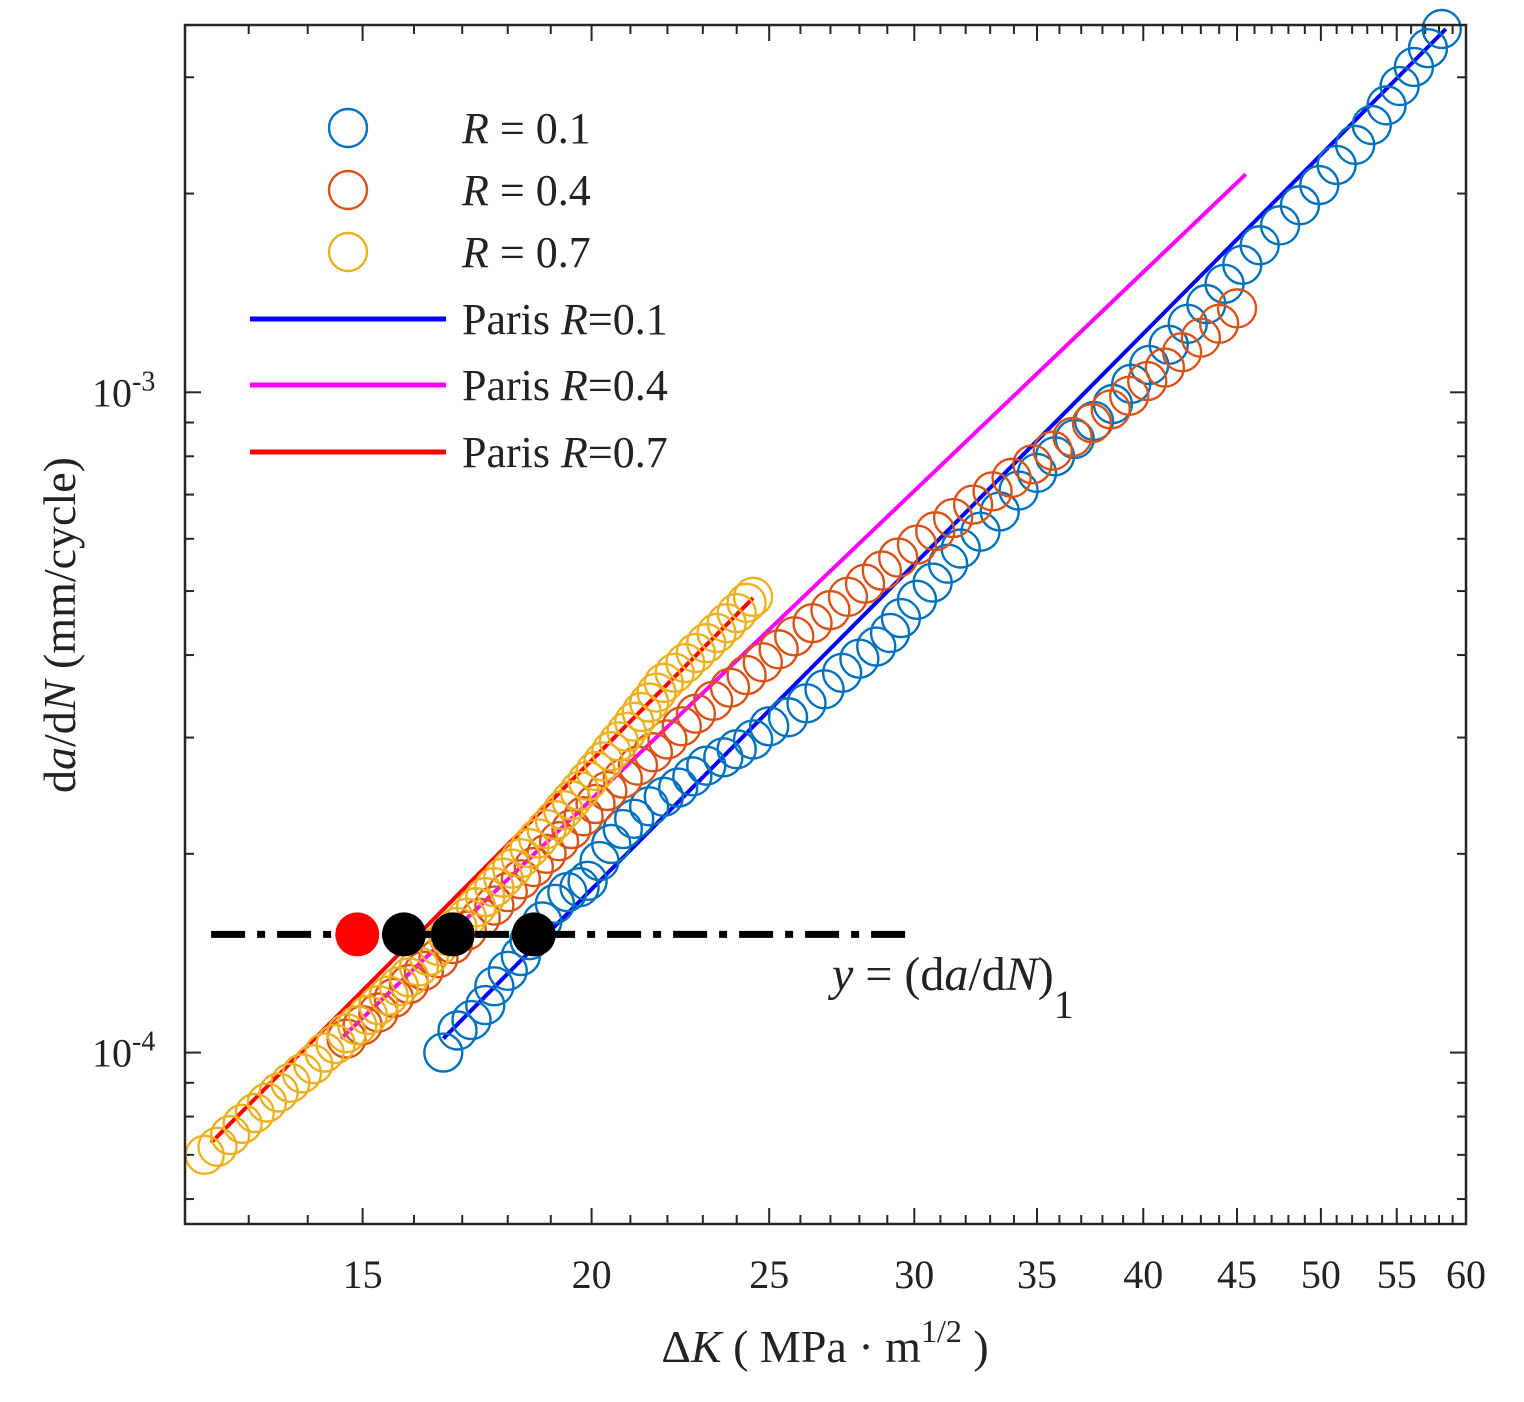 This screenshot has width=1524, height=1402. I want to click on y-label-slash: /d, so click(59, 729).